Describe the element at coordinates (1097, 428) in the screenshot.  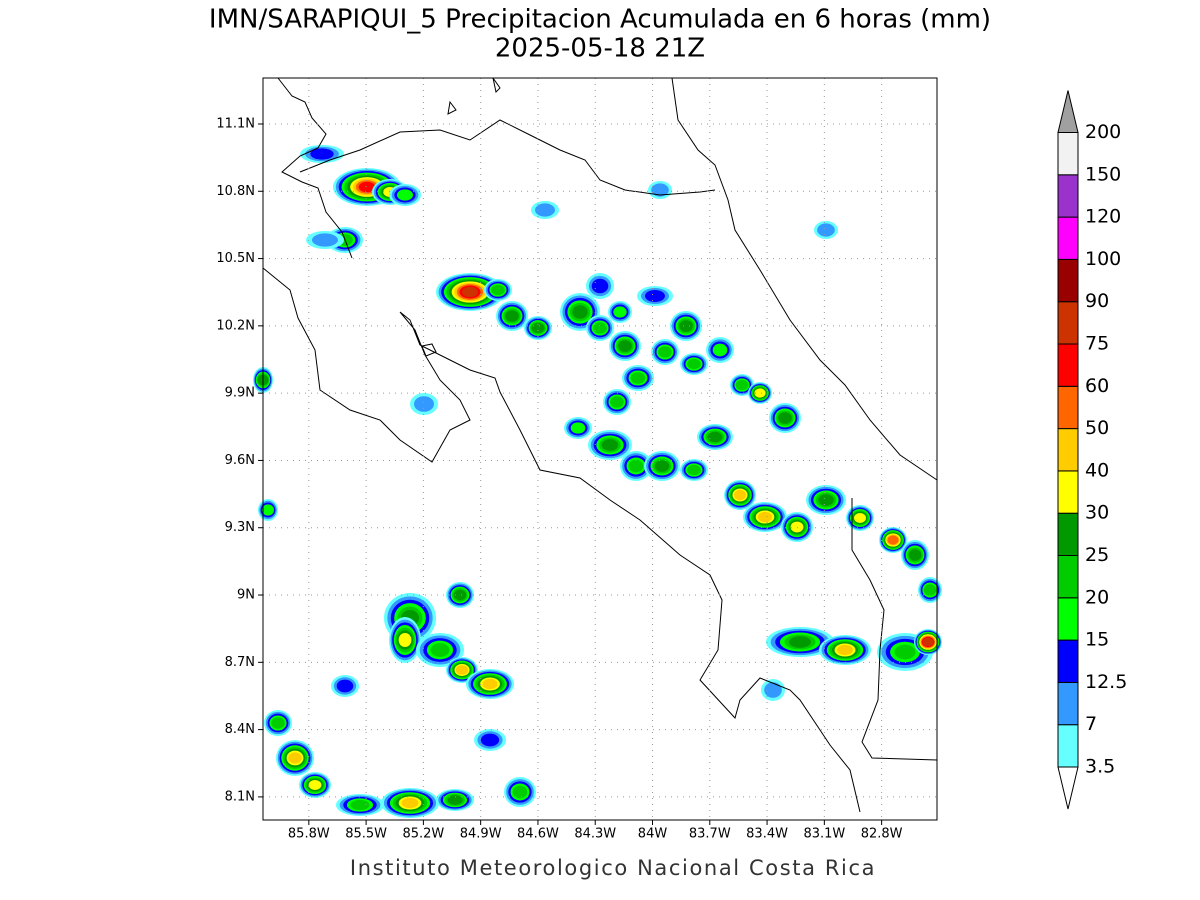
I see `colorbar-label: 50` at that location.